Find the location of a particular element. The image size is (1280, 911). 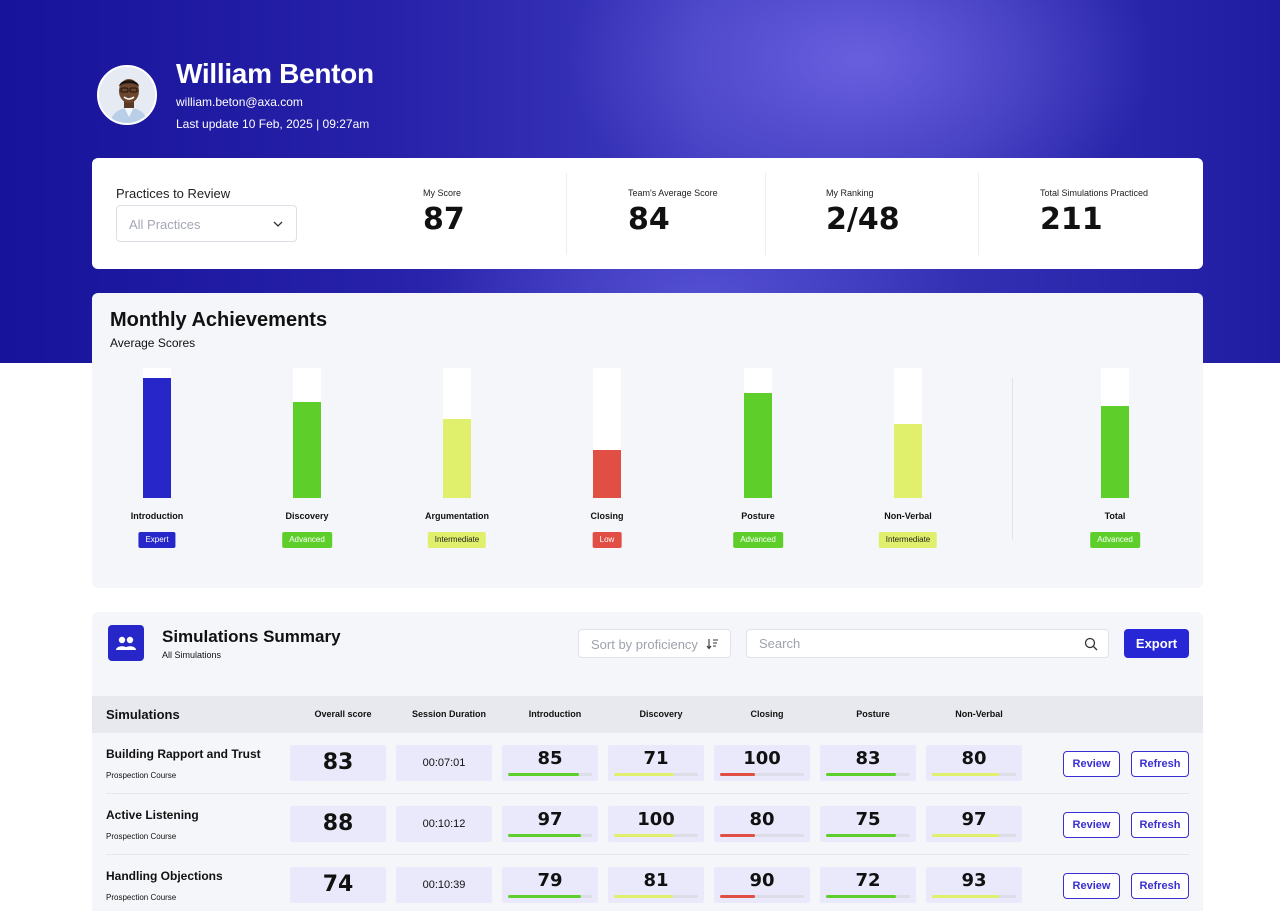

column-header: Posture is located at coordinates (873, 714).